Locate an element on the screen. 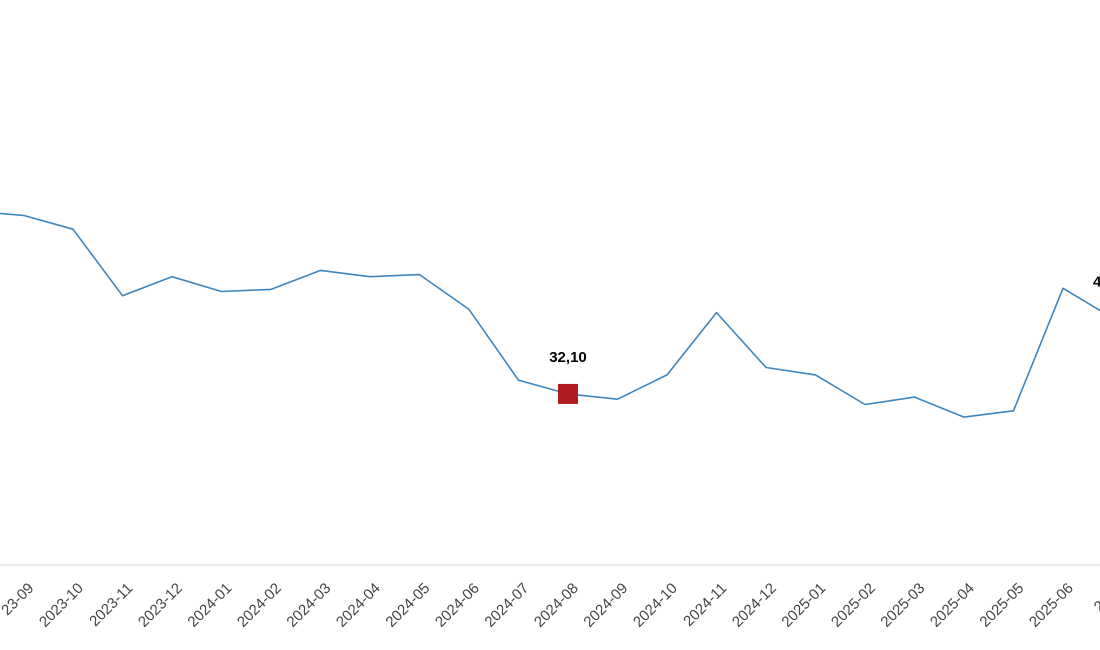 The width and height of the screenshot is (1100, 650). x-tick-label: 2025-06 is located at coordinates (1051, 605).